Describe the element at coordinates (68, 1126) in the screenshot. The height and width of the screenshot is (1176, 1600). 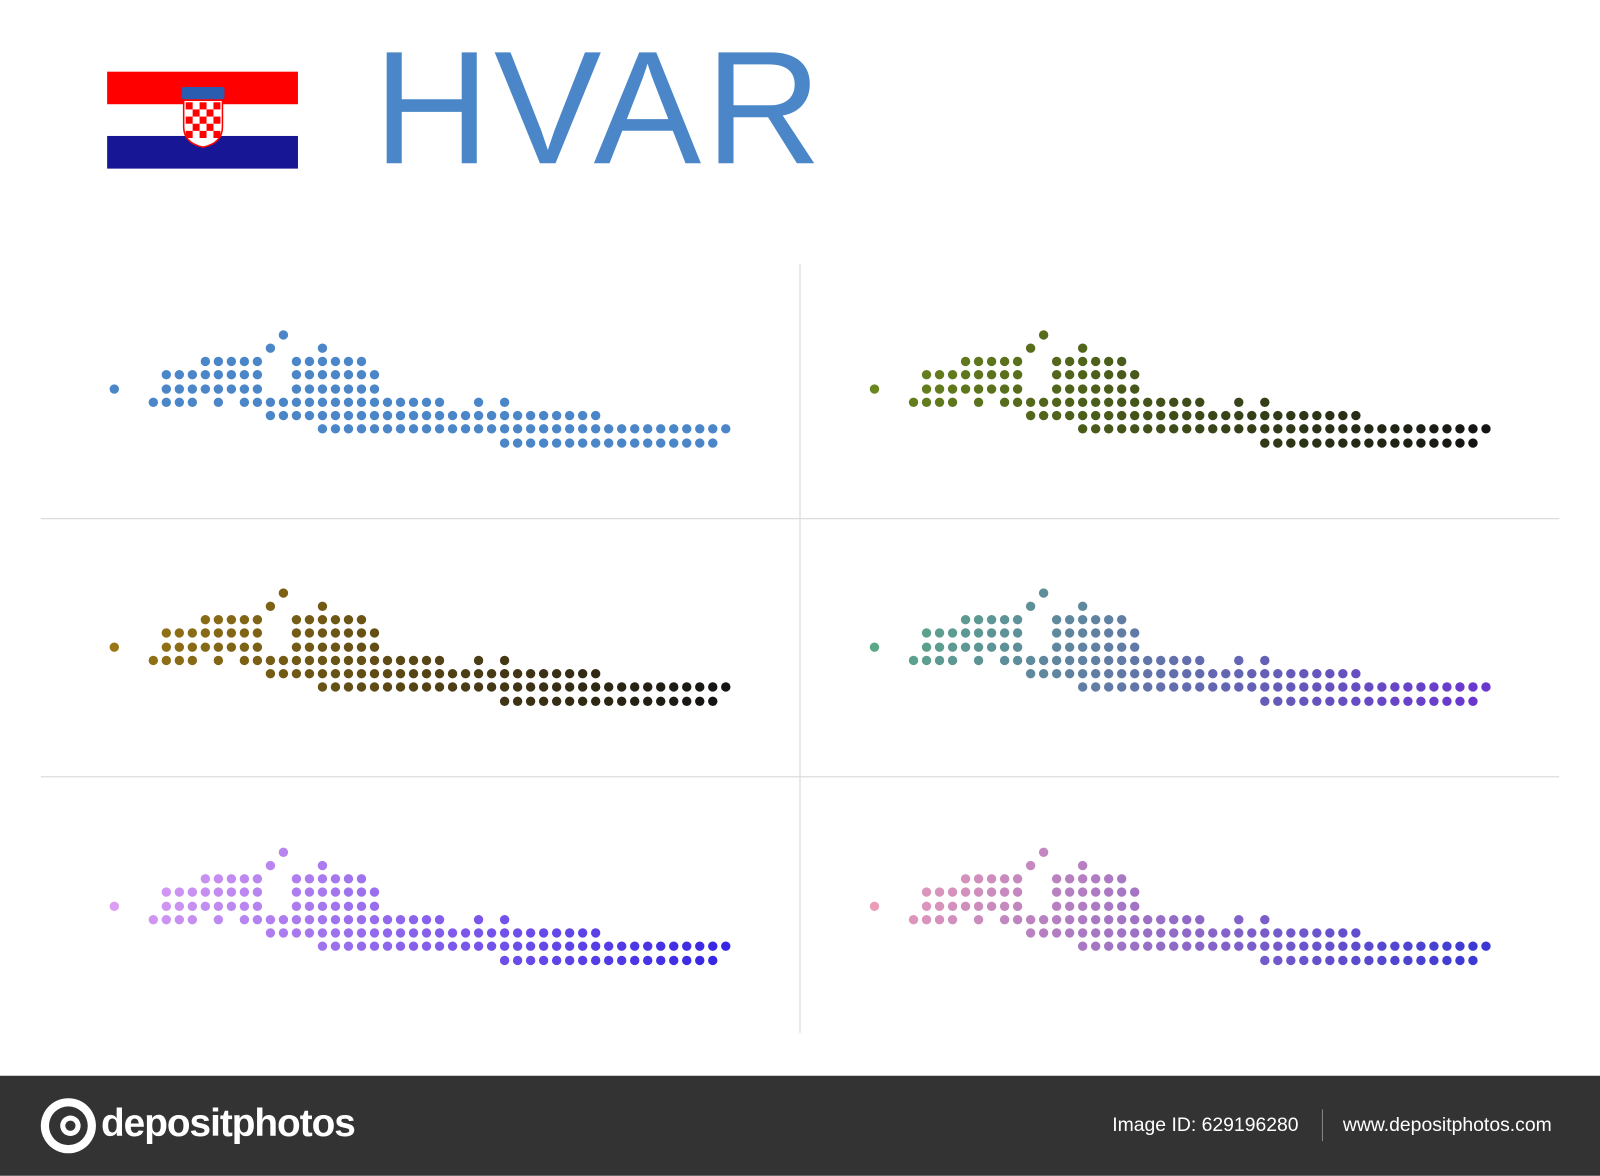
I see `footer-logo` at that location.